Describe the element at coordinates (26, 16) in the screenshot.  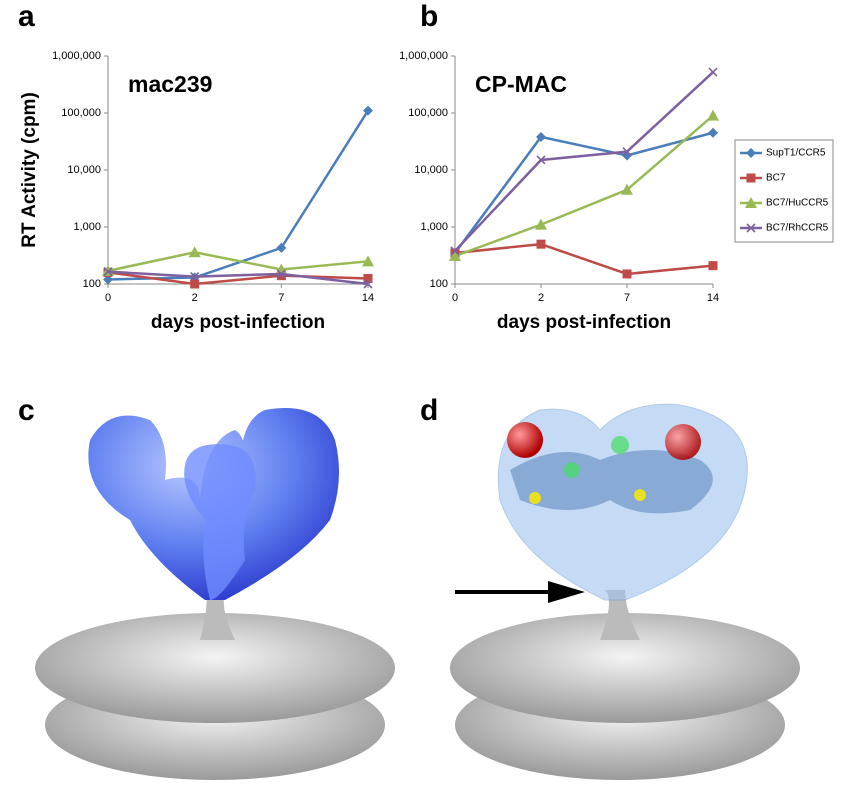
I see `panel-label: a` at that location.